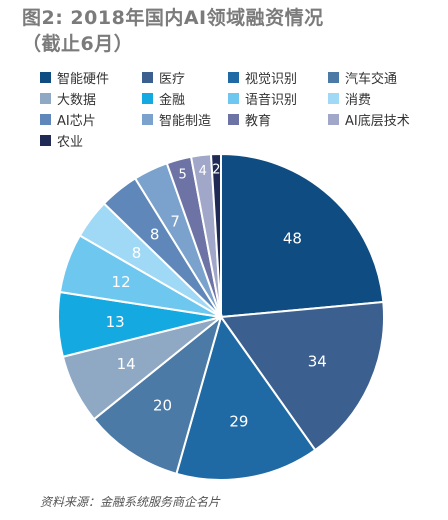 This screenshot has width=448, height=520. What do you see at coordinates (378, 98) in the screenshot?
I see `legend-item: 消费` at bounding box center [378, 98].